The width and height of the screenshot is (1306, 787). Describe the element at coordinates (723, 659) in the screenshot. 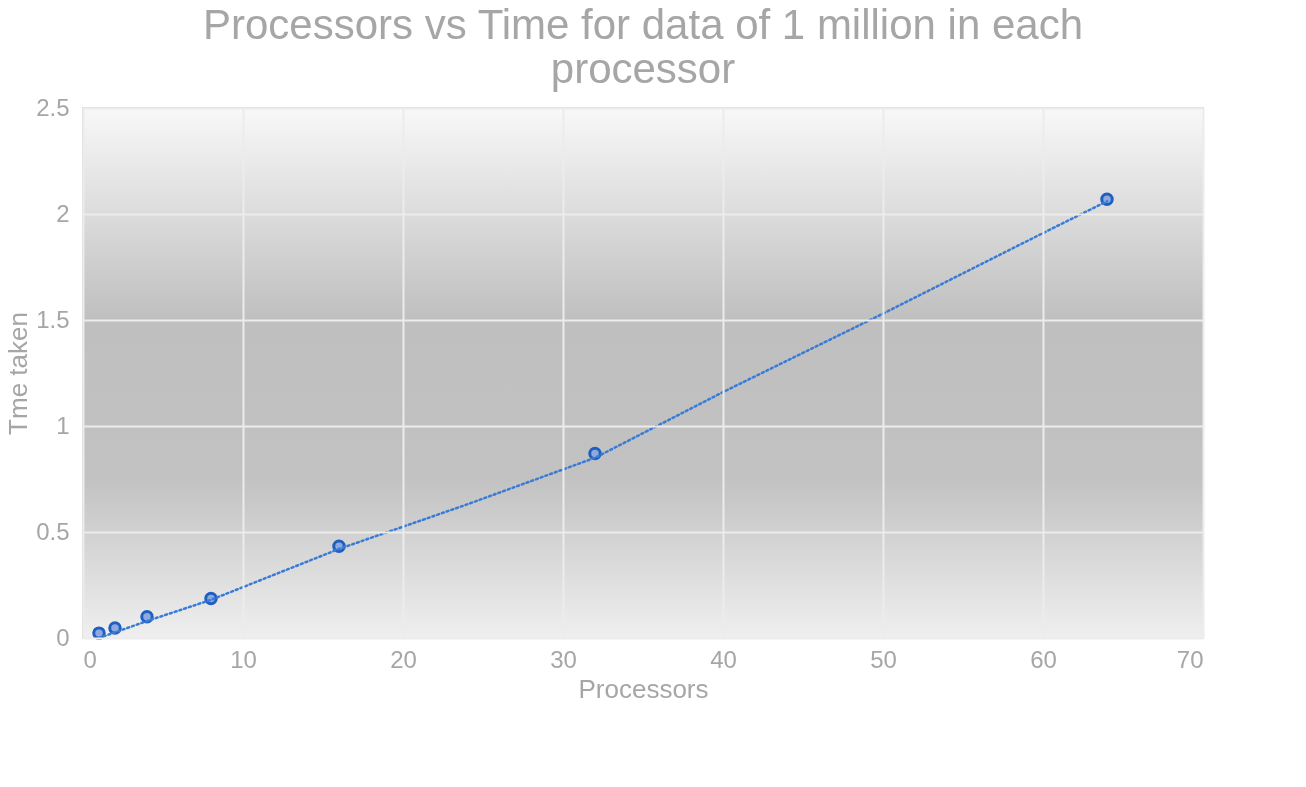

I see `x-tick-label: 40` at that location.